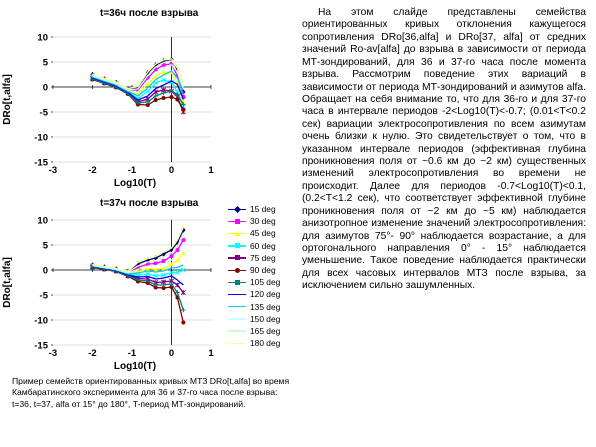  What do you see at coordinates (265, 282) in the screenshot?
I see `legend-label: 105 deg` at bounding box center [265, 282].